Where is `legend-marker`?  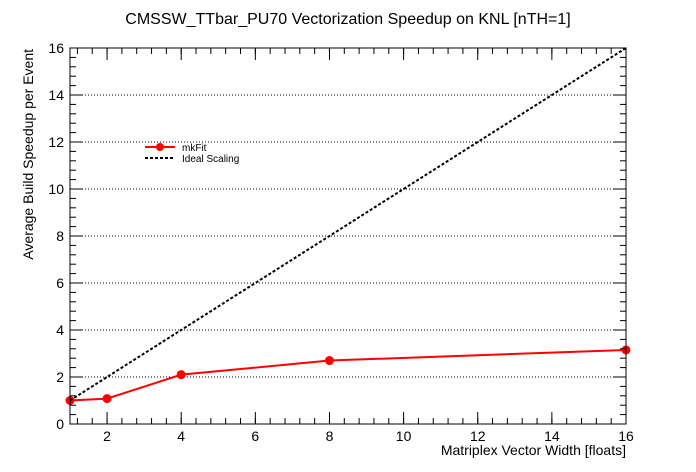 legend-marker is located at coordinates (160, 147).